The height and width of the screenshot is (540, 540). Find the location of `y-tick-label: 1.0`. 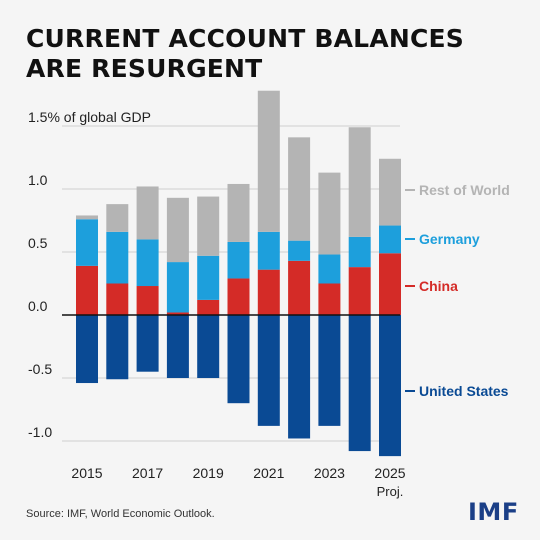

y-tick-label: 1.0 is located at coordinates (38, 180).